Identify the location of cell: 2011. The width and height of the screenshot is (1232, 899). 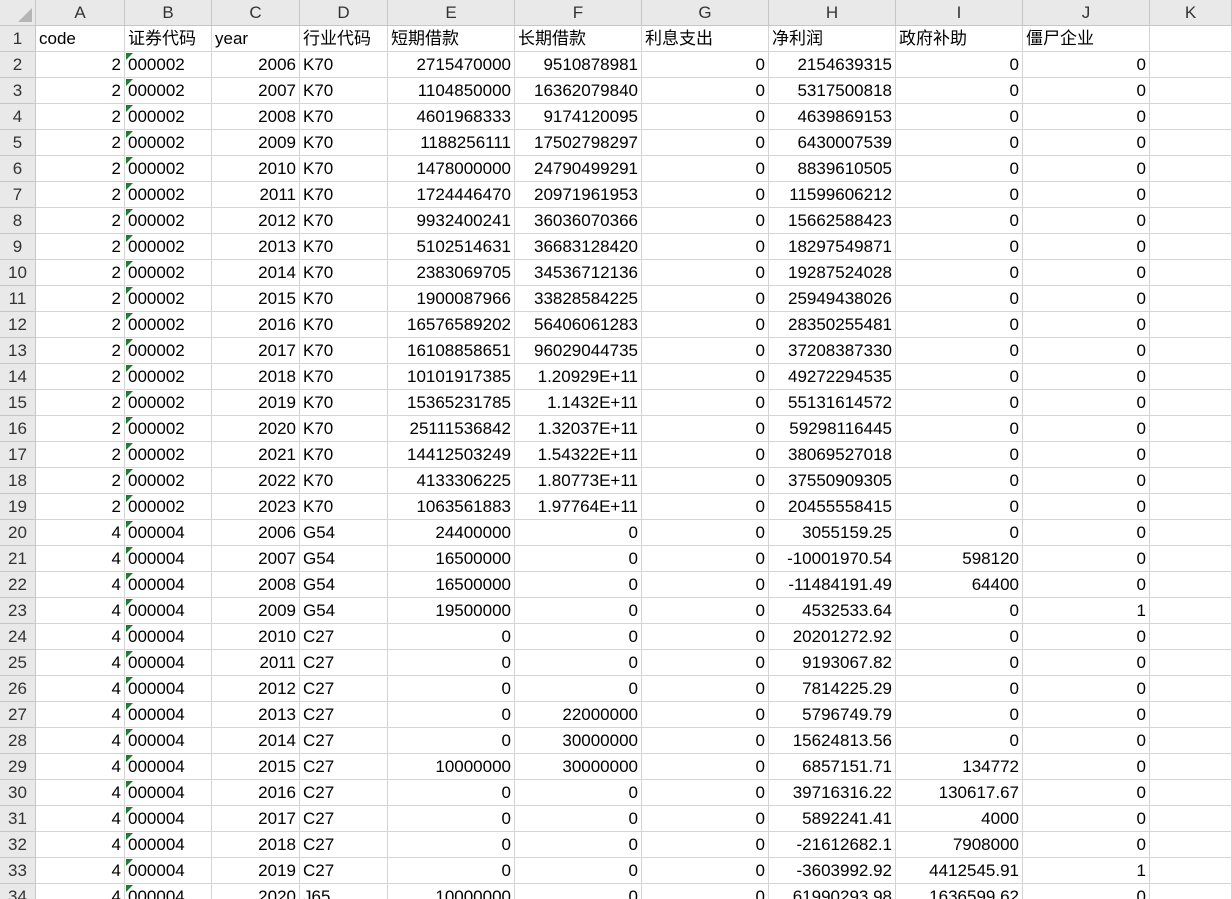
(256, 195).